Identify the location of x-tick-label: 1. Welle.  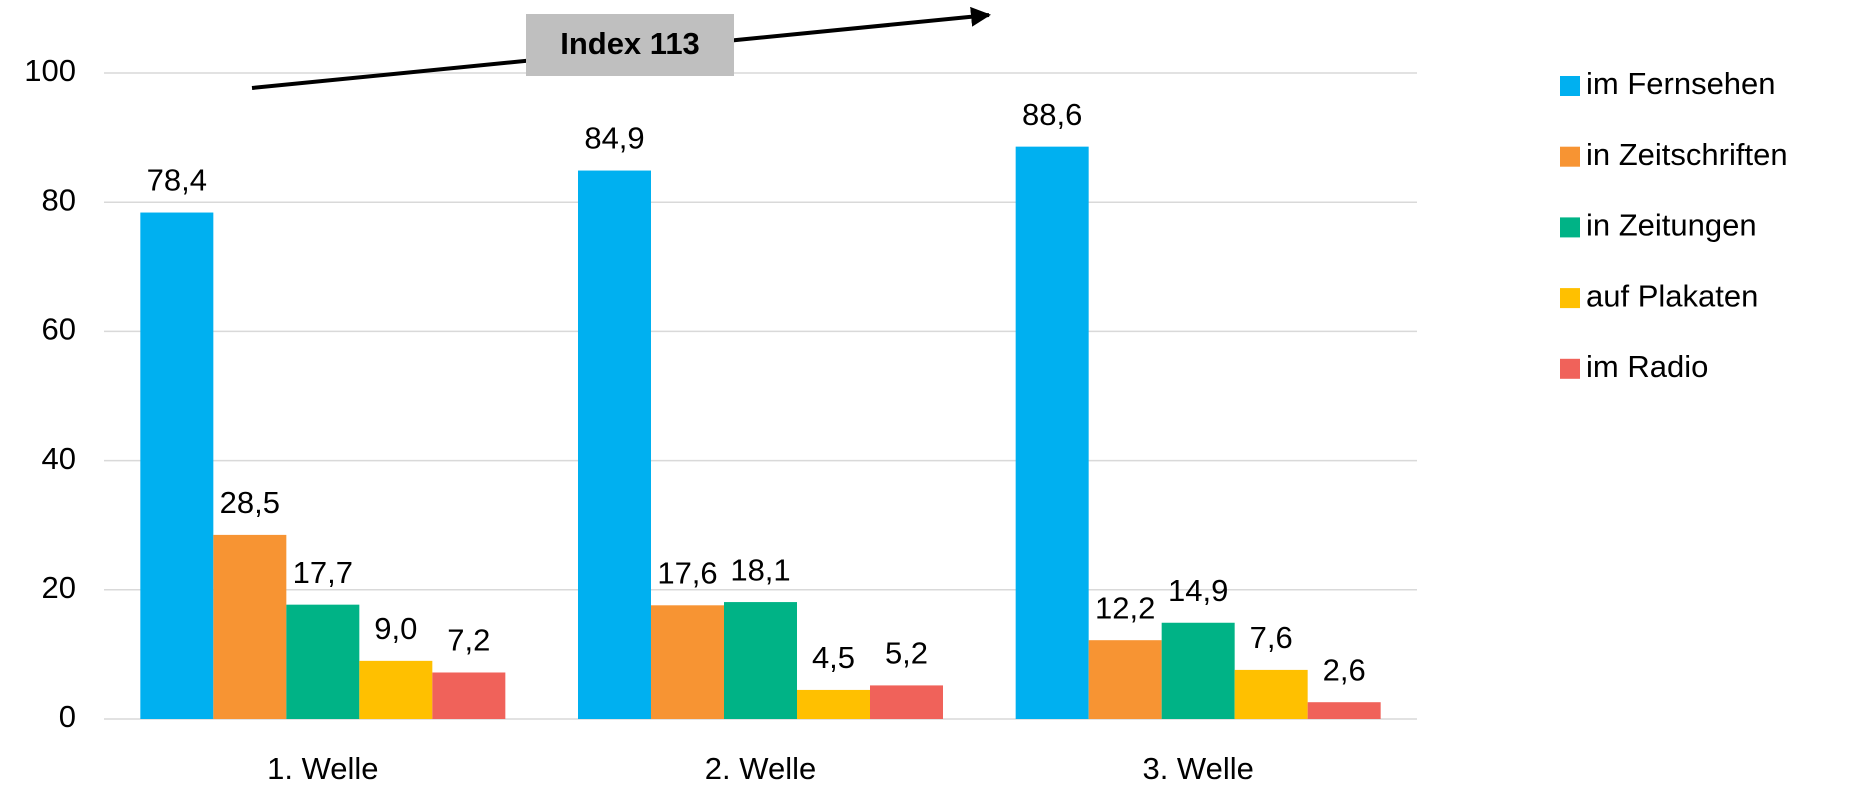
(322, 768).